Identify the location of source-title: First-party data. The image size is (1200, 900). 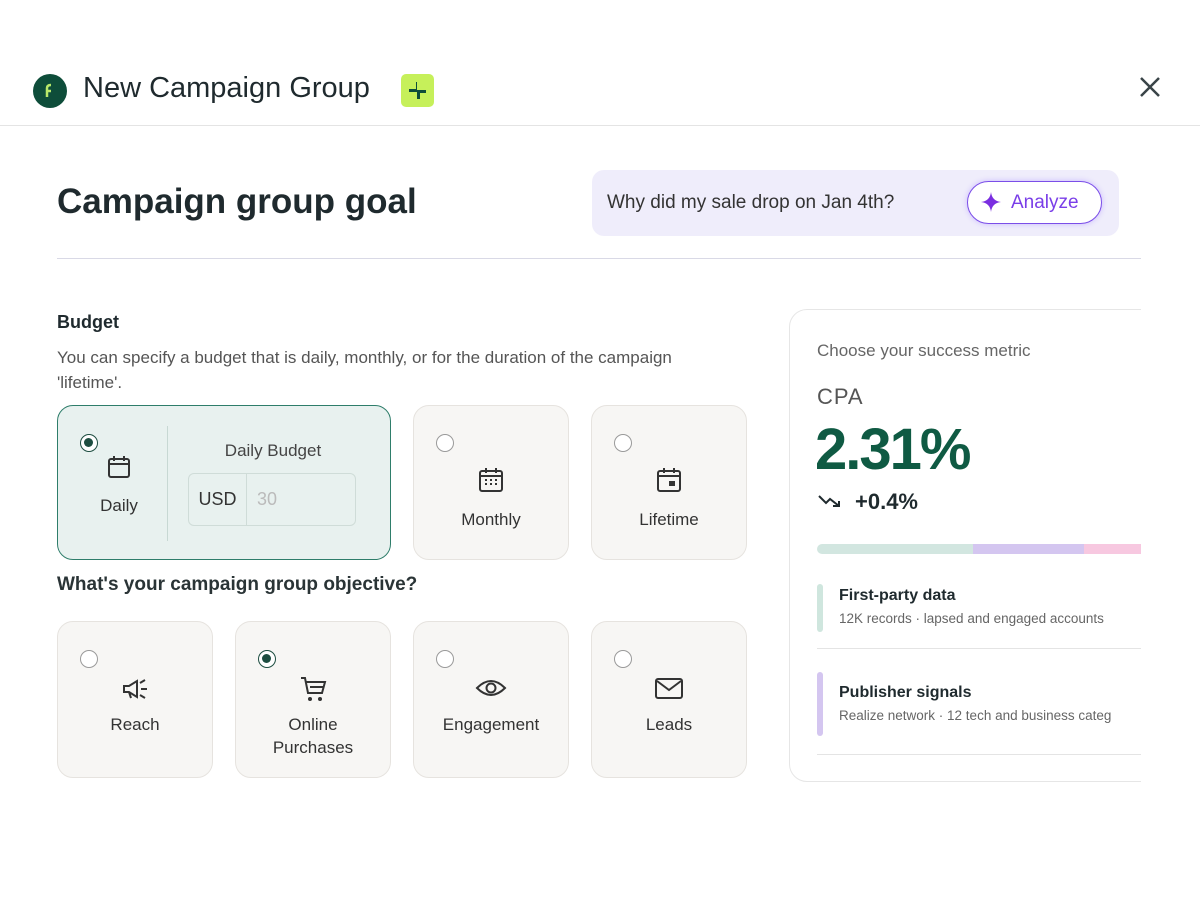
(897, 595).